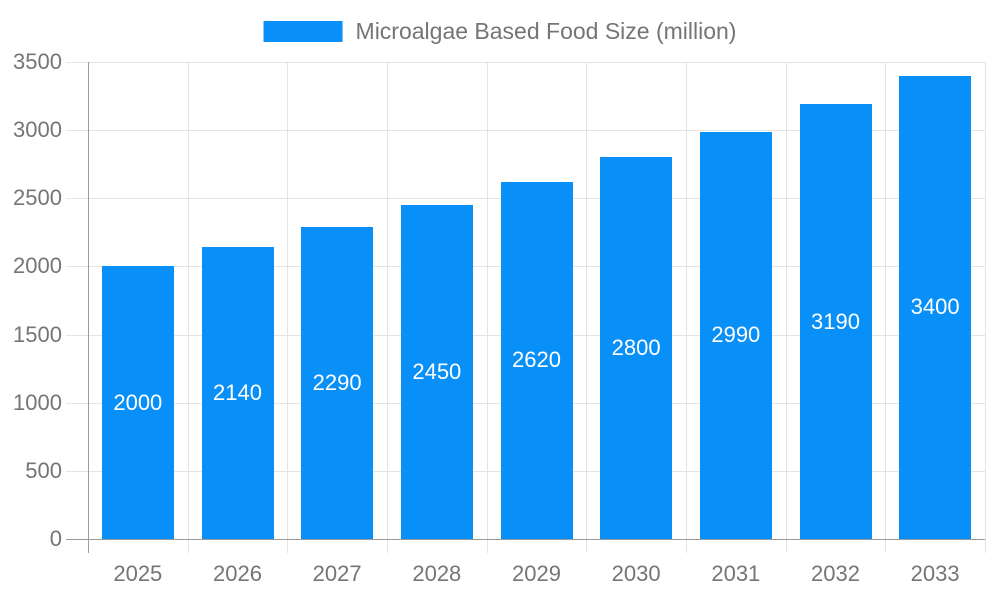 The width and height of the screenshot is (1000, 600). I want to click on x-axis-tick-label: 2026, so click(237, 573).